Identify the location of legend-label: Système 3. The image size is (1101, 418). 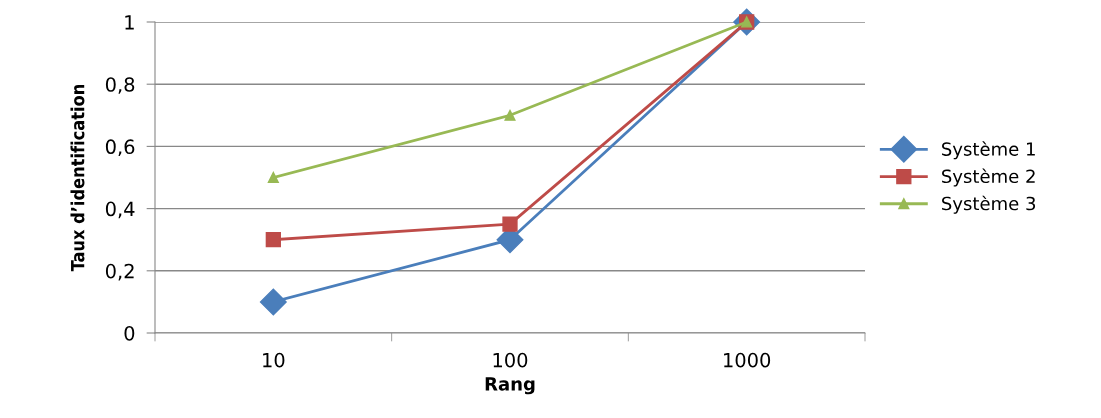
(989, 204).